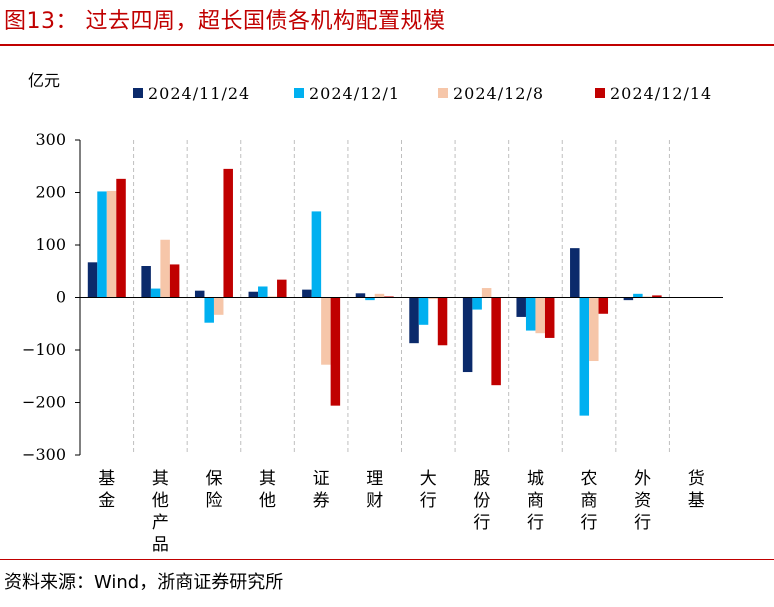 This screenshot has height=607, width=774. Describe the element at coordinates (354, 93) in the screenshot. I see `legend-label: 2024/12/1` at that location.